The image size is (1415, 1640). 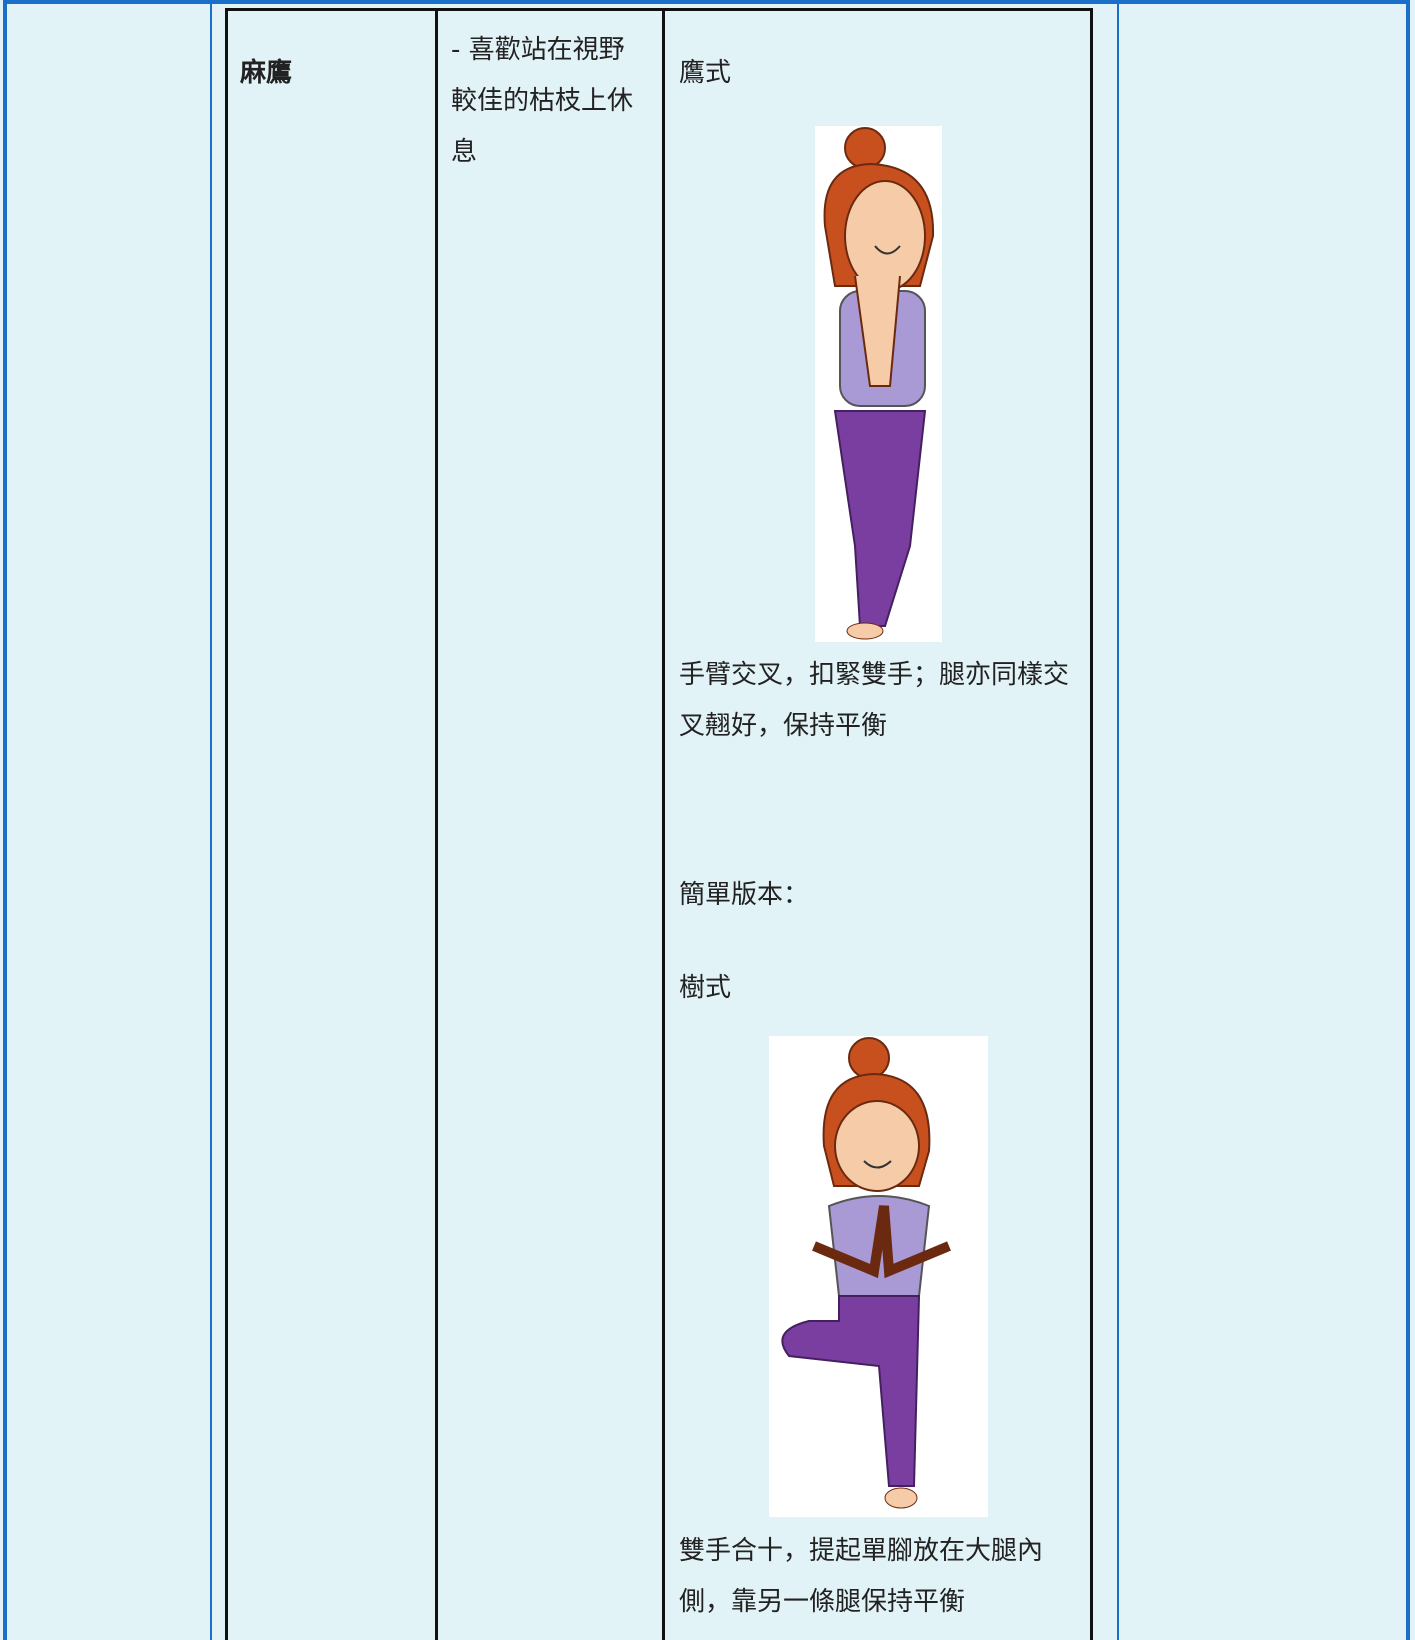 What do you see at coordinates (266, 73) in the screenshot?
I see `bird-name: 麻鷹` at bounding box center [266, 73].